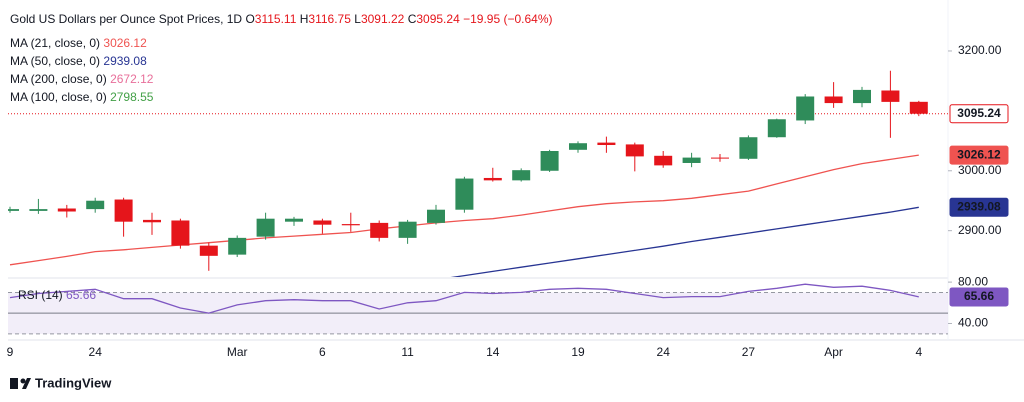 The width and height of the screenshot is (1024, 402). I want to click on x-tick-label: 9, so click(10, 352).